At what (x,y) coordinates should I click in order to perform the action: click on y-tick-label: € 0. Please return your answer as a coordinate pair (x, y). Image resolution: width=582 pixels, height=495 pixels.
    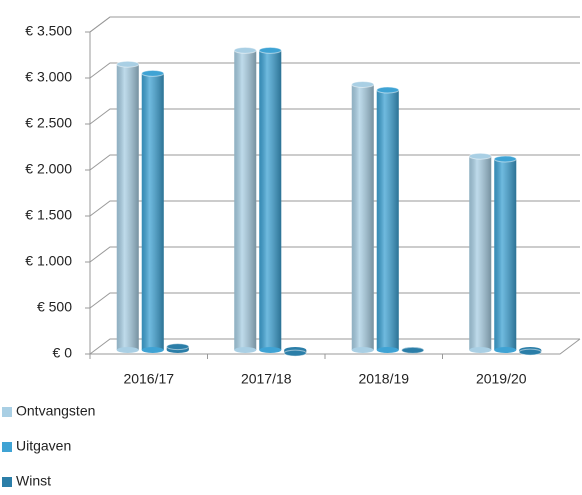
    Looking at the image, I should click on (63, 353).